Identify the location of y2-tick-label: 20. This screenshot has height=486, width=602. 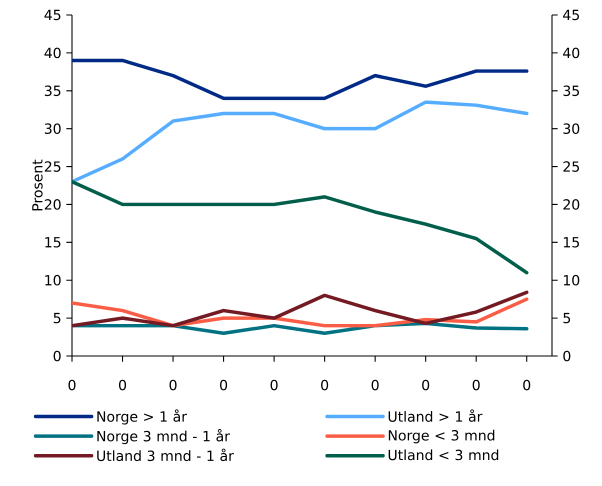
(571, 204).